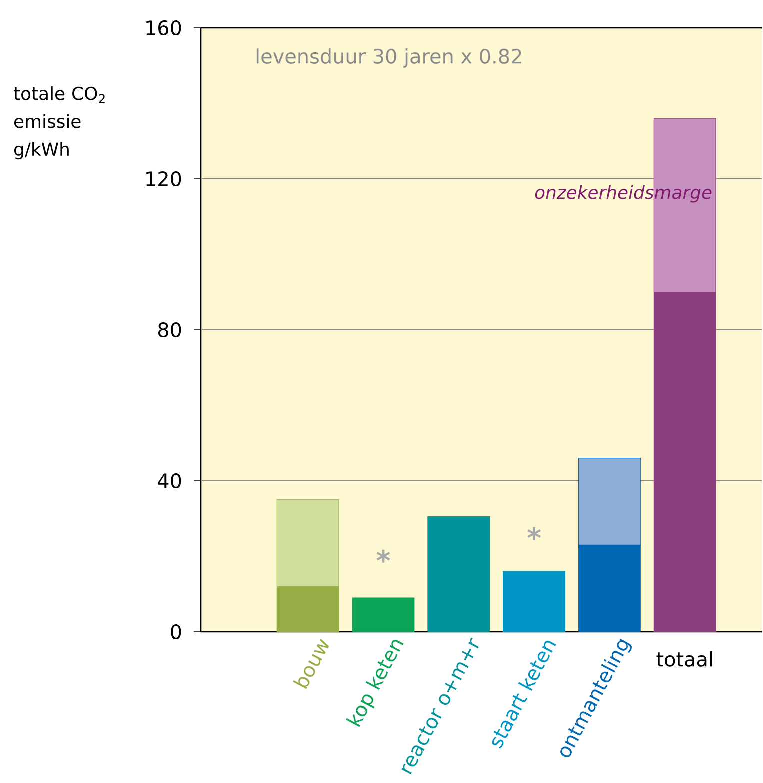 This screenshot has height=783, width=763. What do you see at coordinates (164, 28) in the screenshot?
I see `y-tick-label: 160` at bounding box center [164, 28].